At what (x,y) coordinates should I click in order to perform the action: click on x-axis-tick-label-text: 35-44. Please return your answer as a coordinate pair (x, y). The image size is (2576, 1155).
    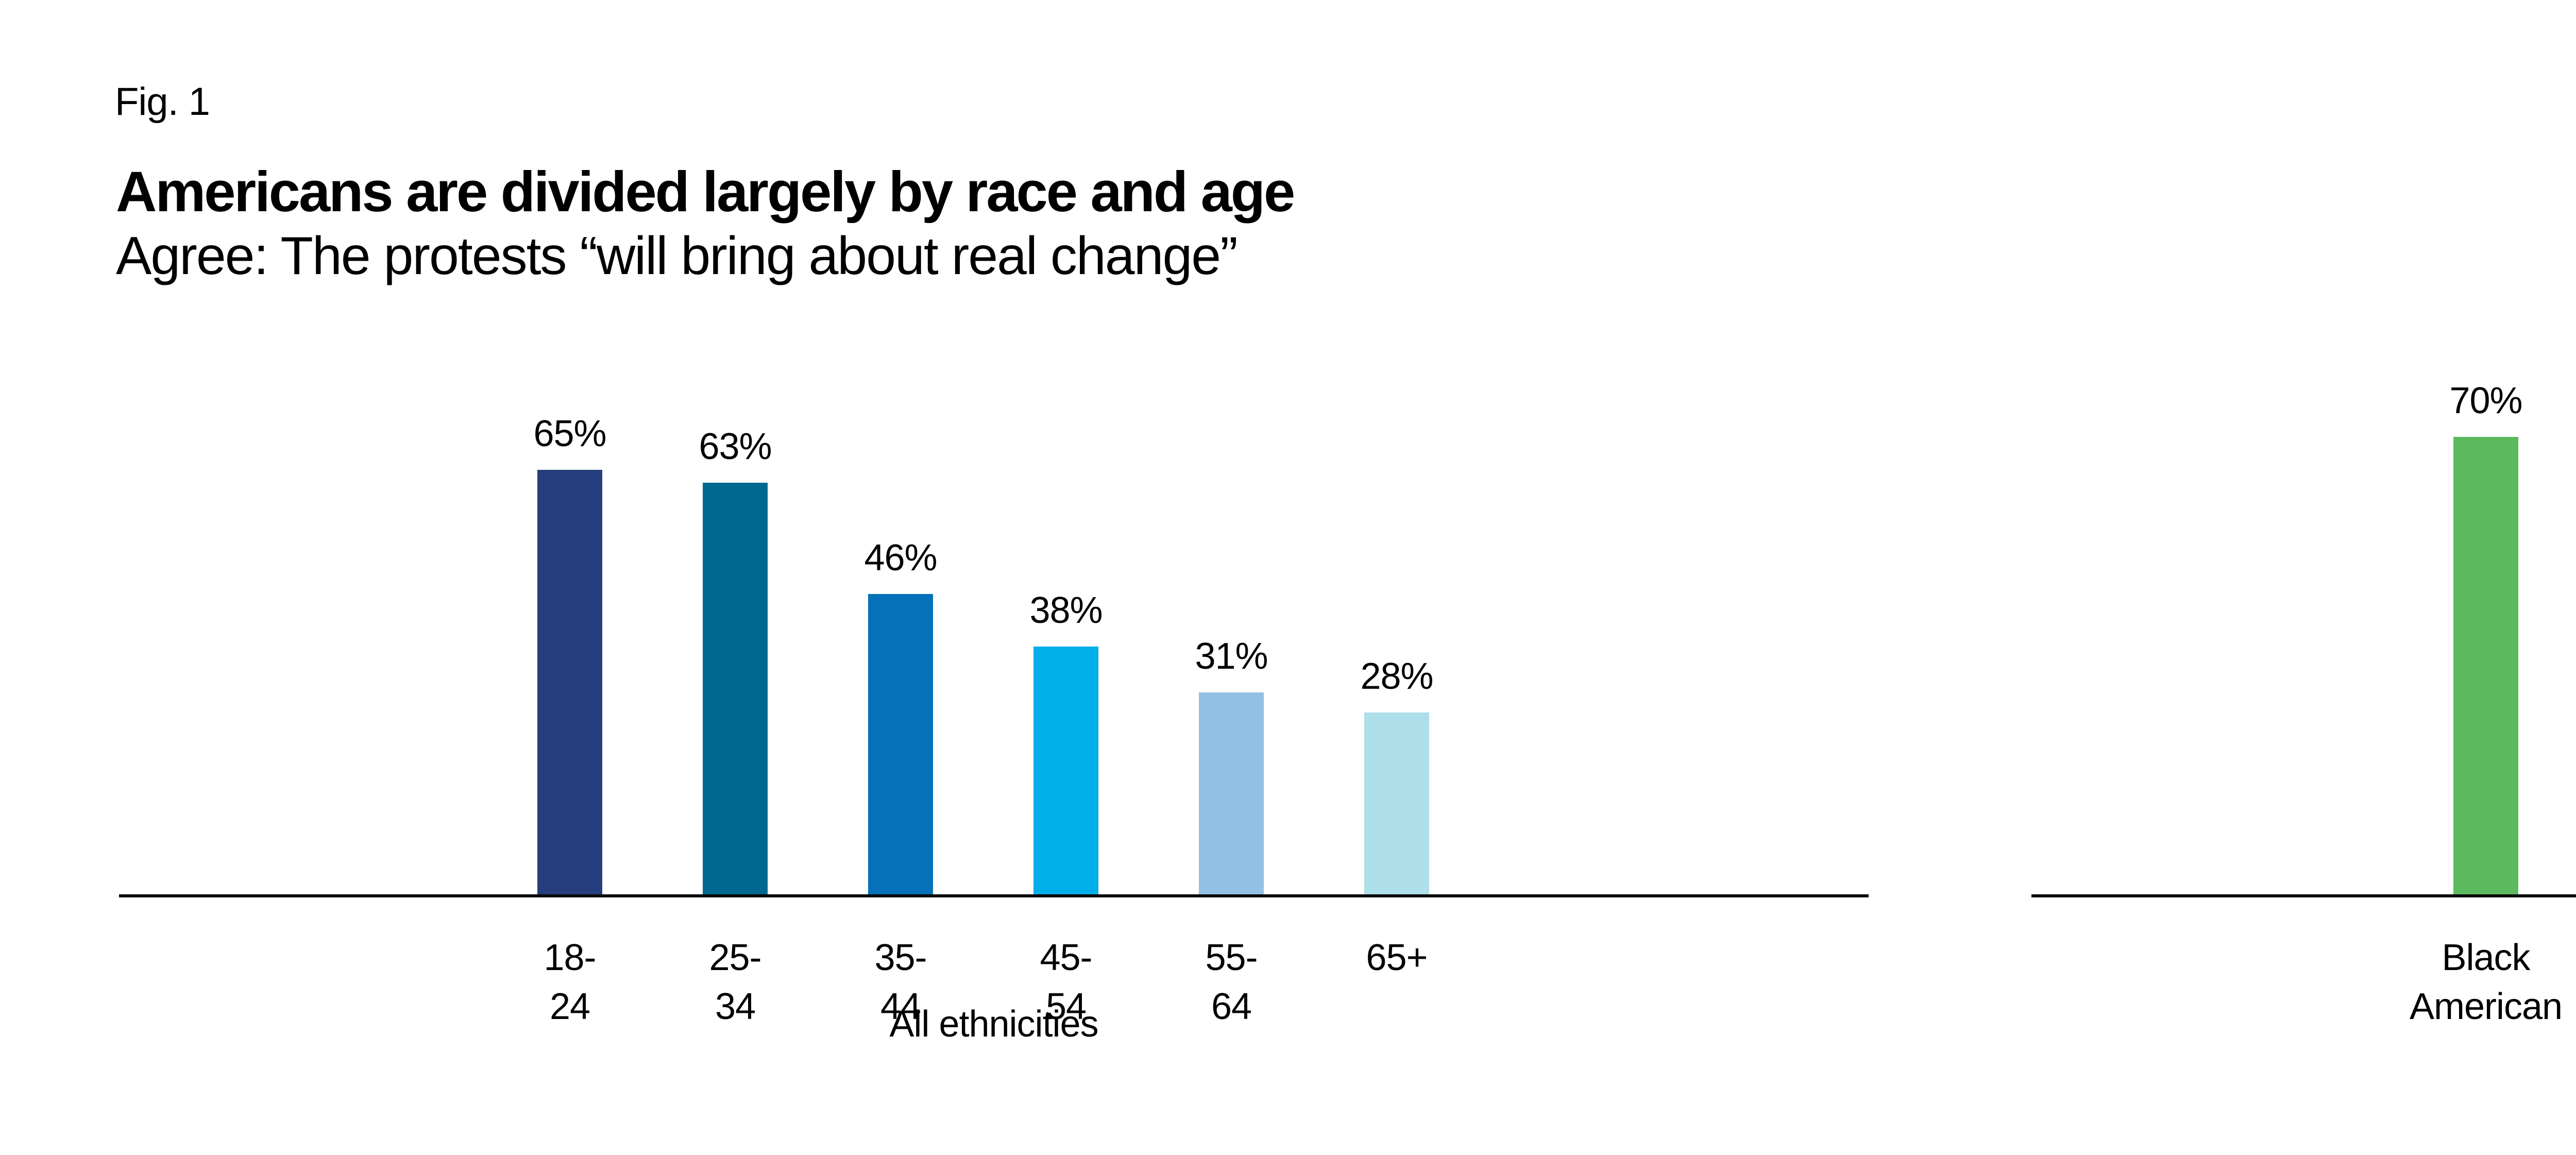
    Looking at the image, I should click on (900, 982).